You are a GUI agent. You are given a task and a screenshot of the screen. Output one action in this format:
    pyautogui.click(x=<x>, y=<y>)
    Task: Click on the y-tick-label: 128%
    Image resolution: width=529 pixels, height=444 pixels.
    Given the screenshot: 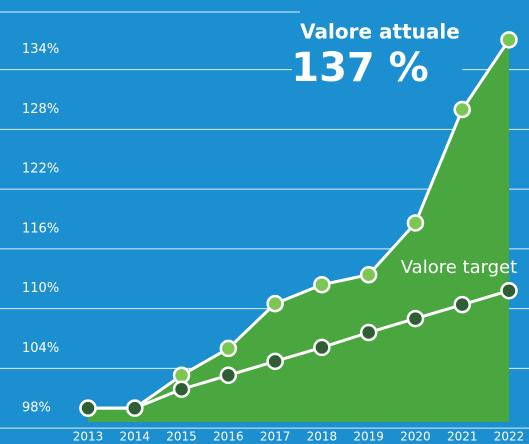 What is the action you would take?
    pyautogui.click(x=40, y=109)
    